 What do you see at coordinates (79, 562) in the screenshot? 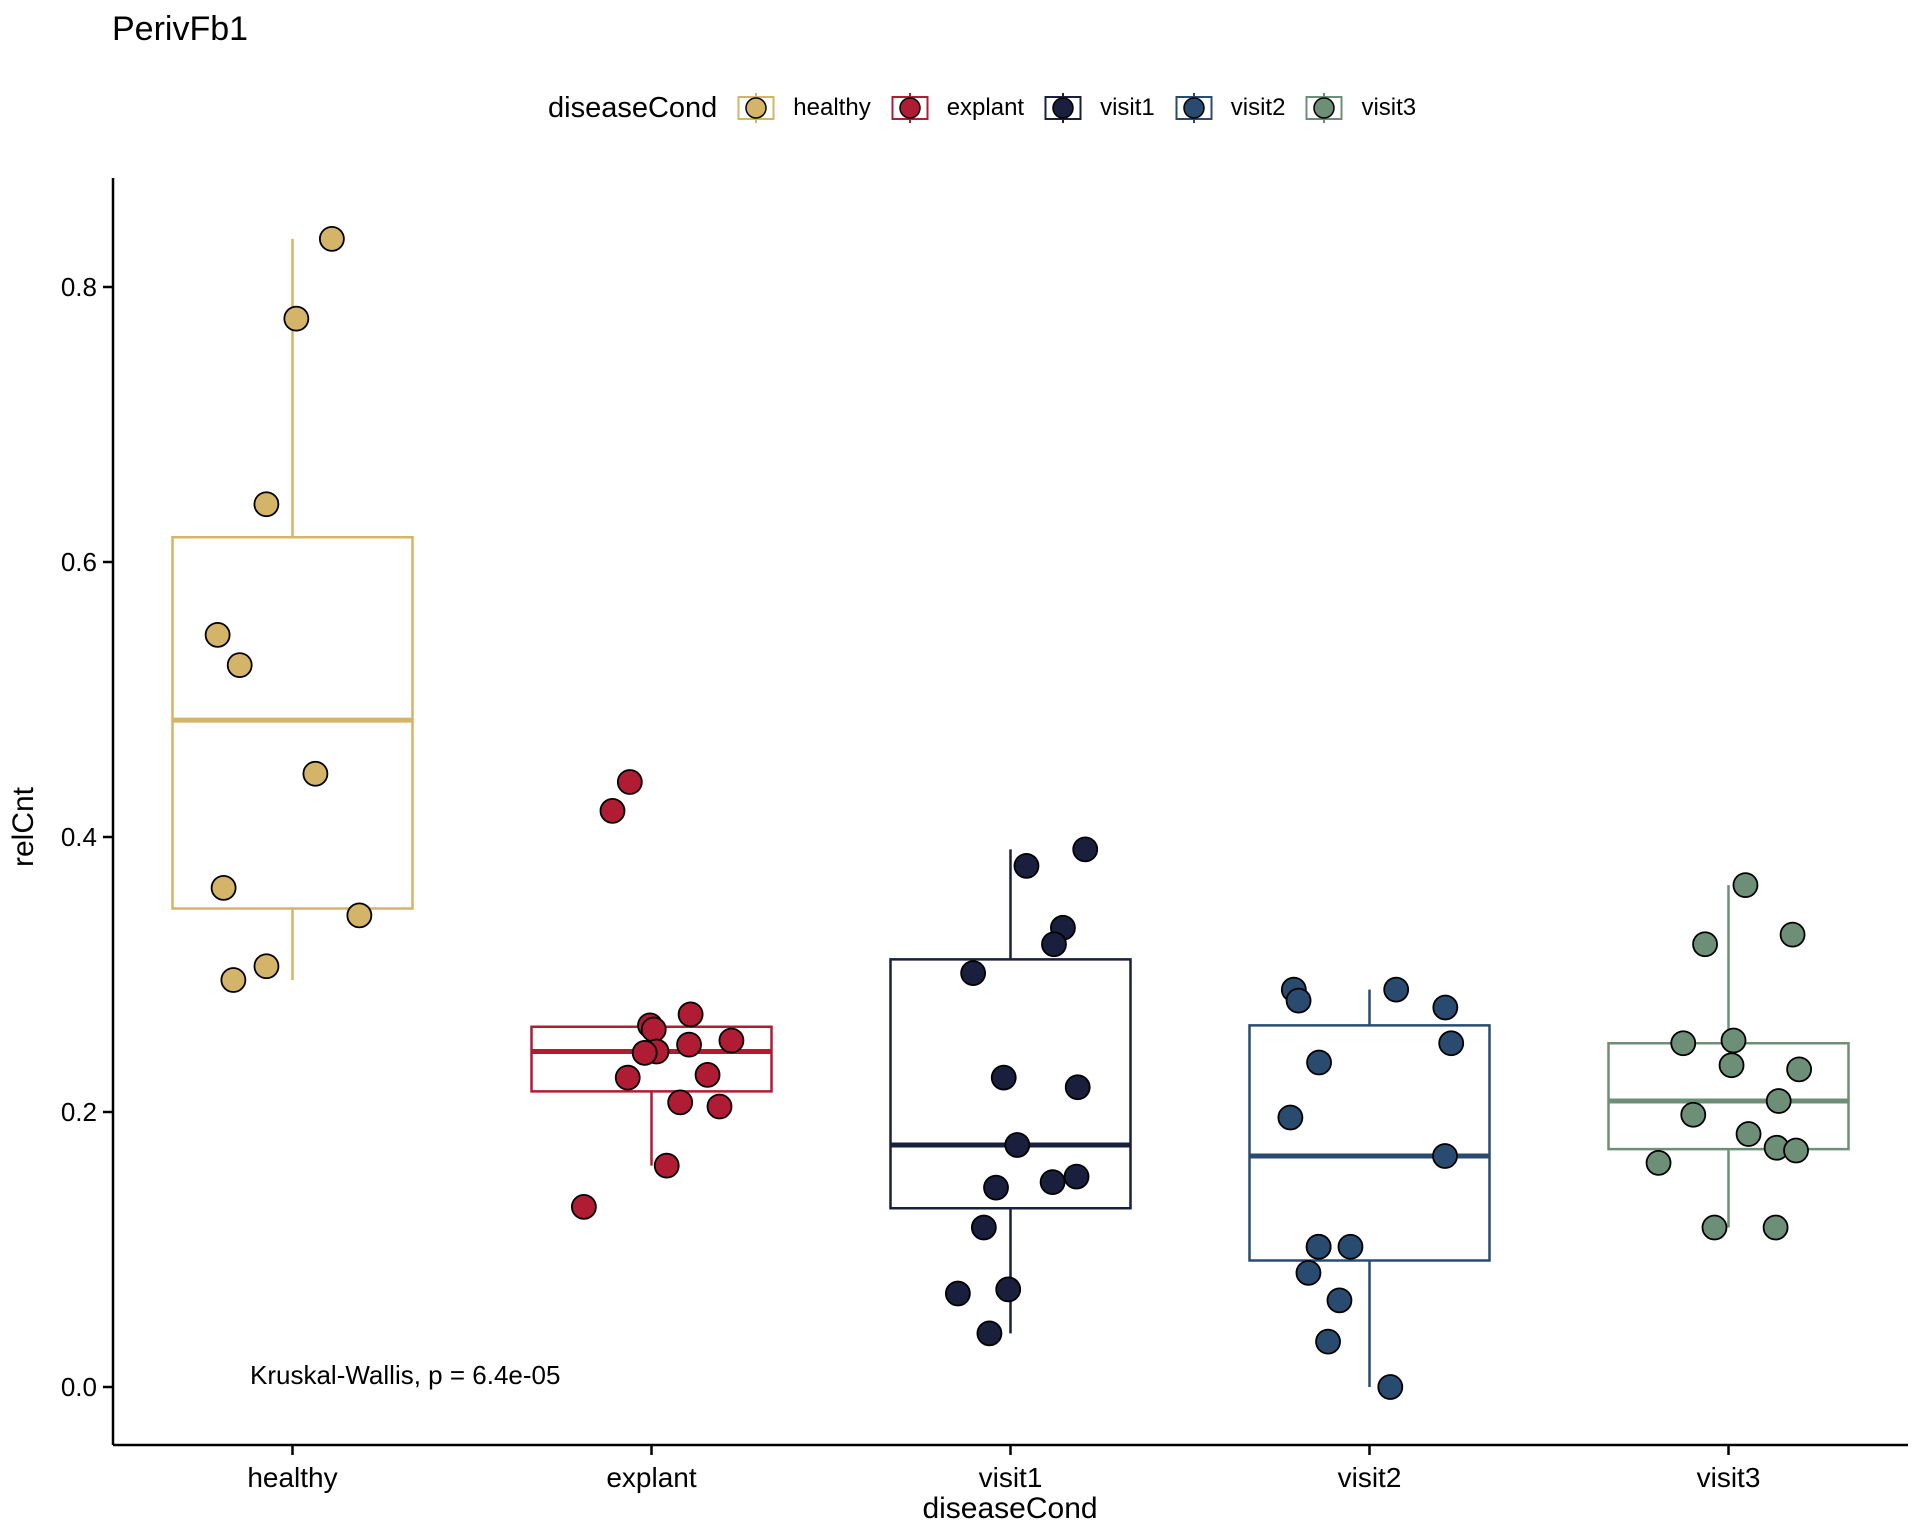
I see `y-tick-label: 0.6` at bounding box center [79, 562].